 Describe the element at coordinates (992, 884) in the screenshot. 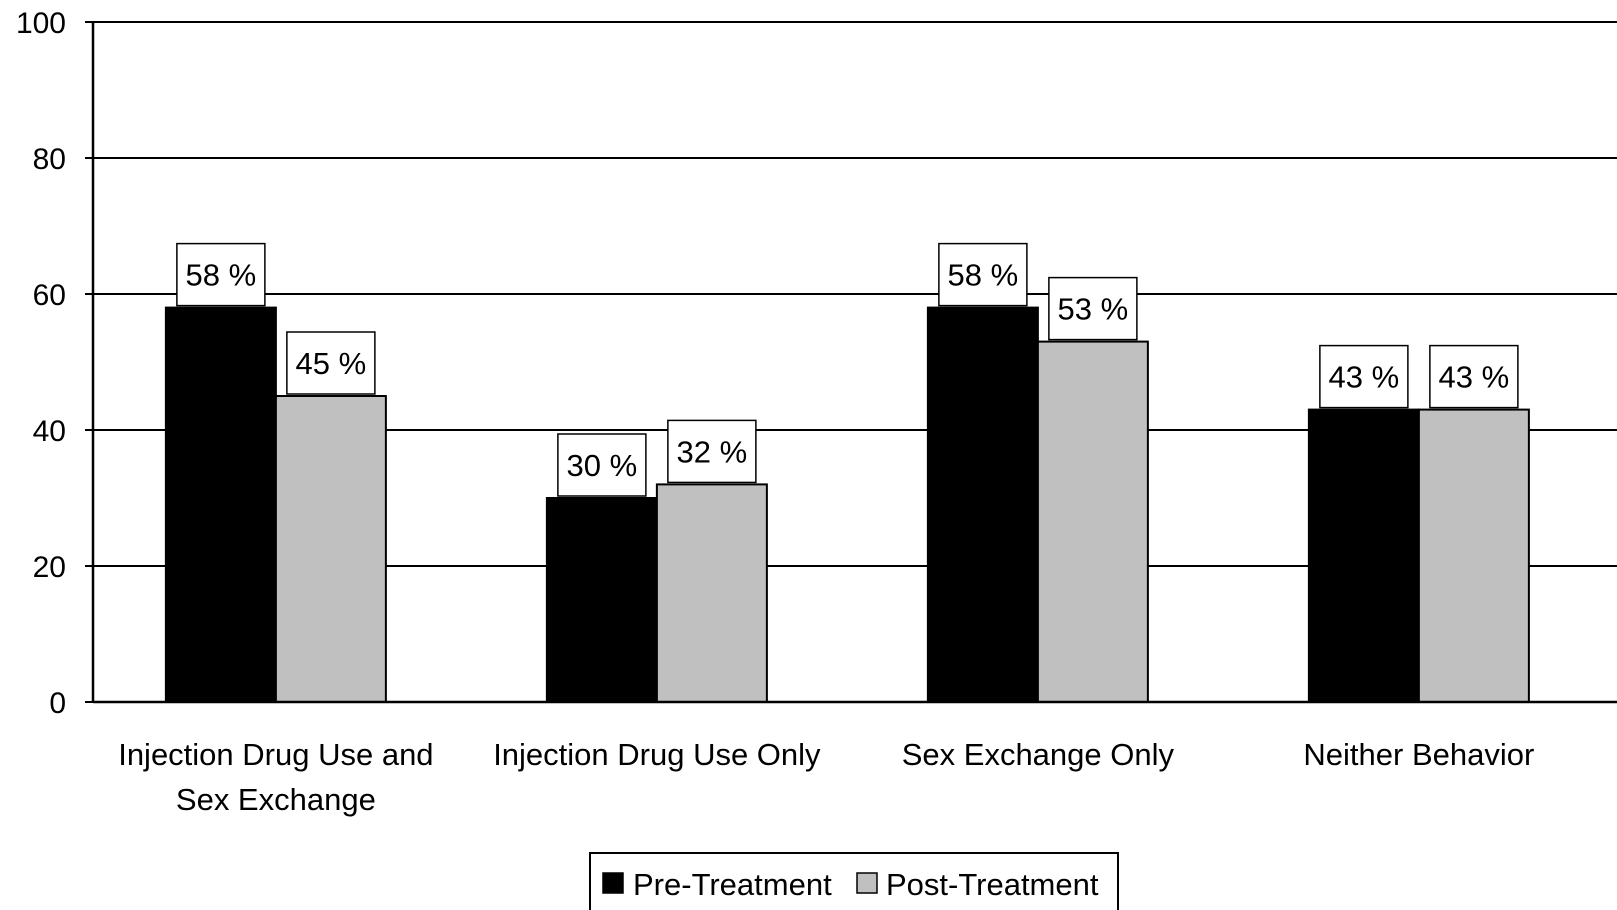

I see `legend-label: Post-Treatment` at that location.